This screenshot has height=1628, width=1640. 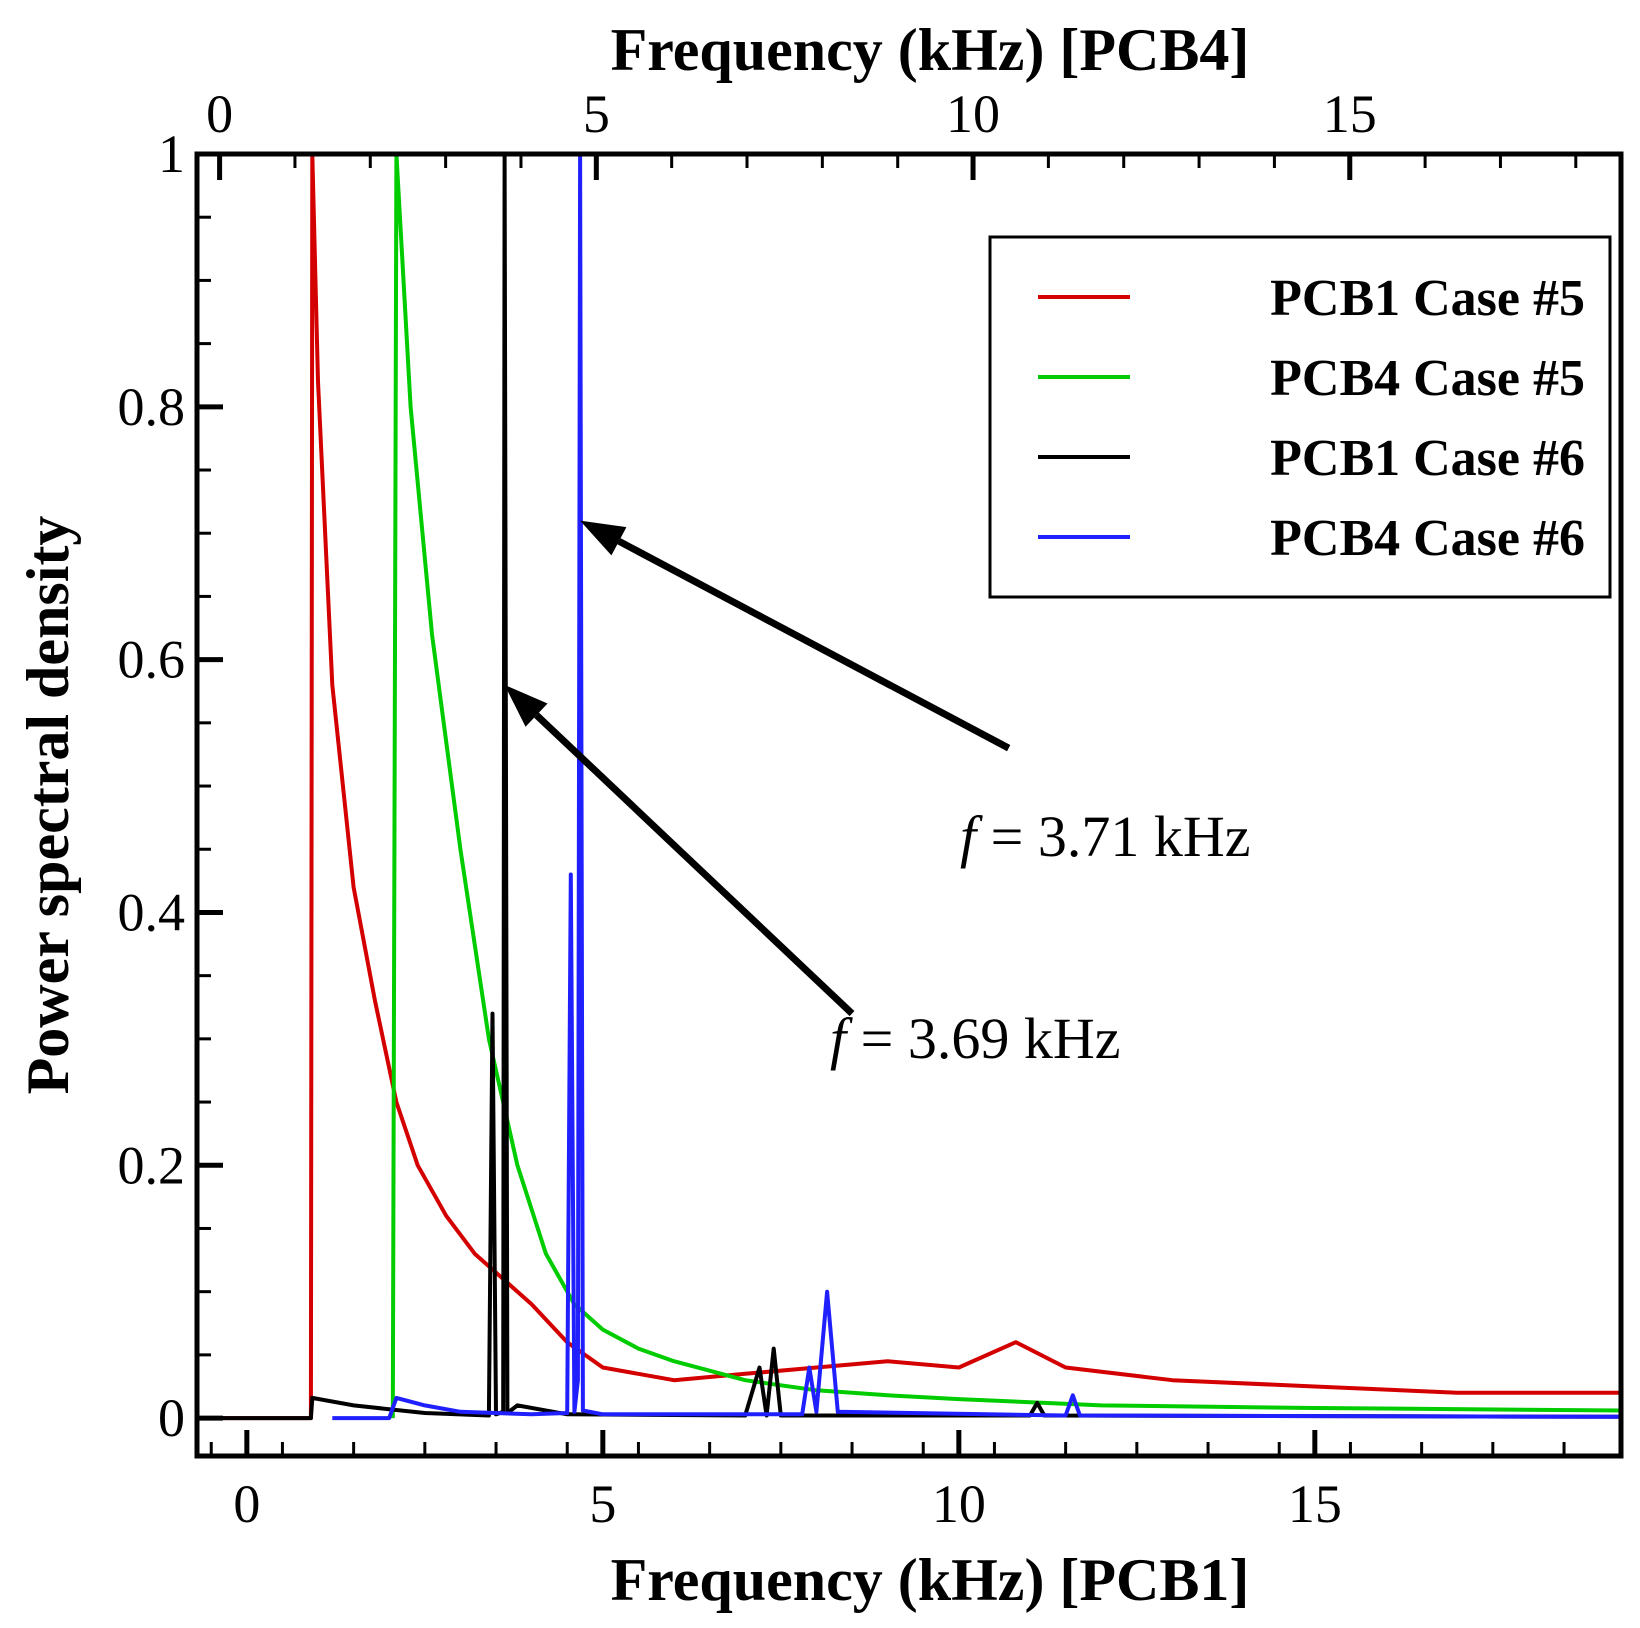 I want to click on x-tick-label: 15, so click(x=1315, y=1504).